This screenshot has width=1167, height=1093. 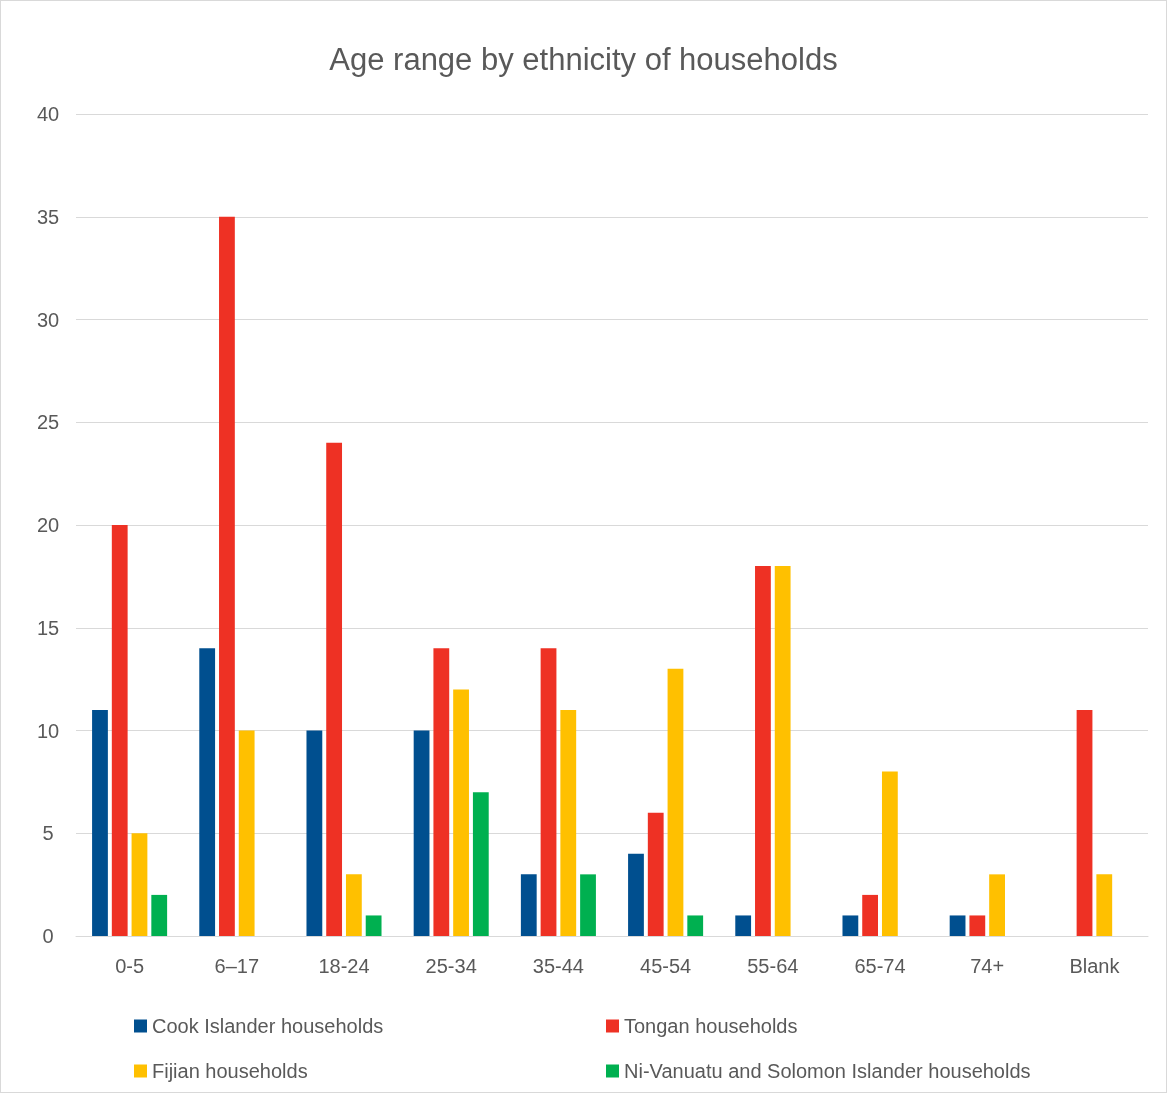 I want to click on x-tick-label: Blank, so click(x=1095, y=966).